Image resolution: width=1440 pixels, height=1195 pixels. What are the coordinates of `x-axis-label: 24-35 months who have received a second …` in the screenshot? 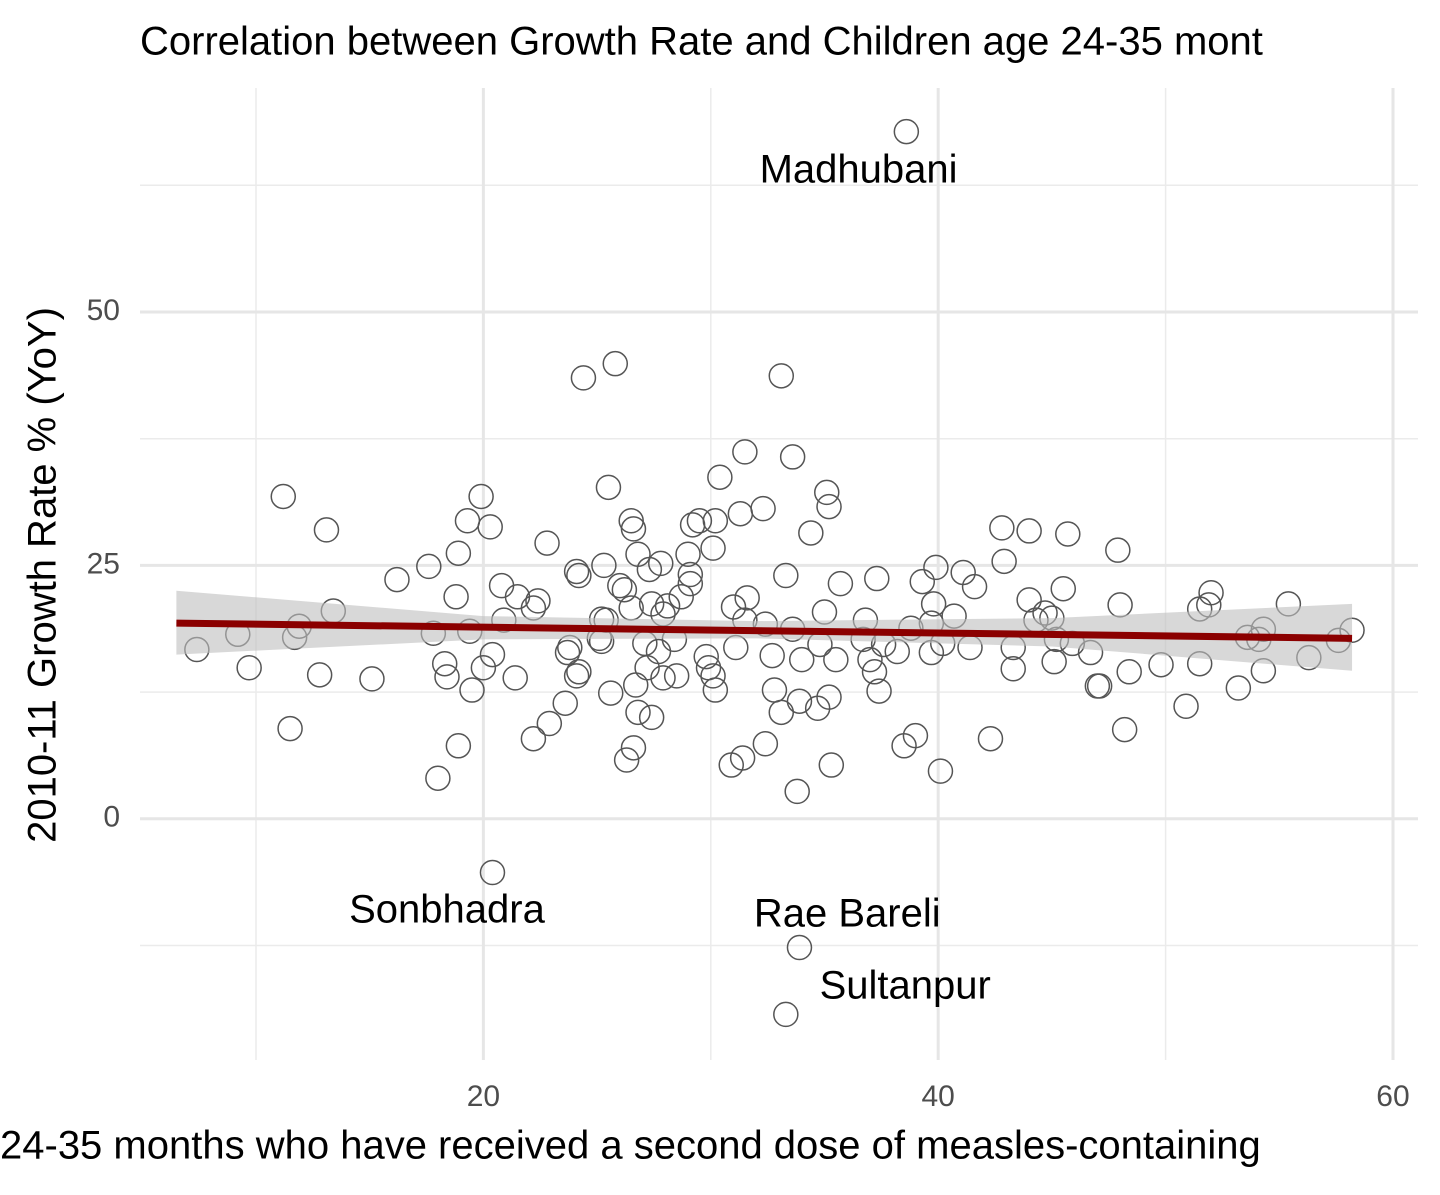 It's located at (630, 1146).